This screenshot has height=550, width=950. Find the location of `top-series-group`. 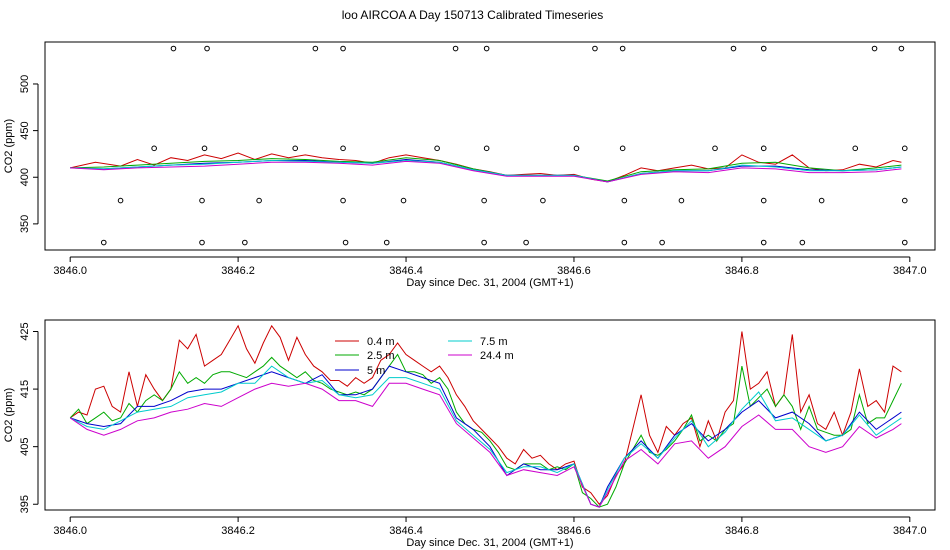

top-series-group is located at coordinates (486, 167).